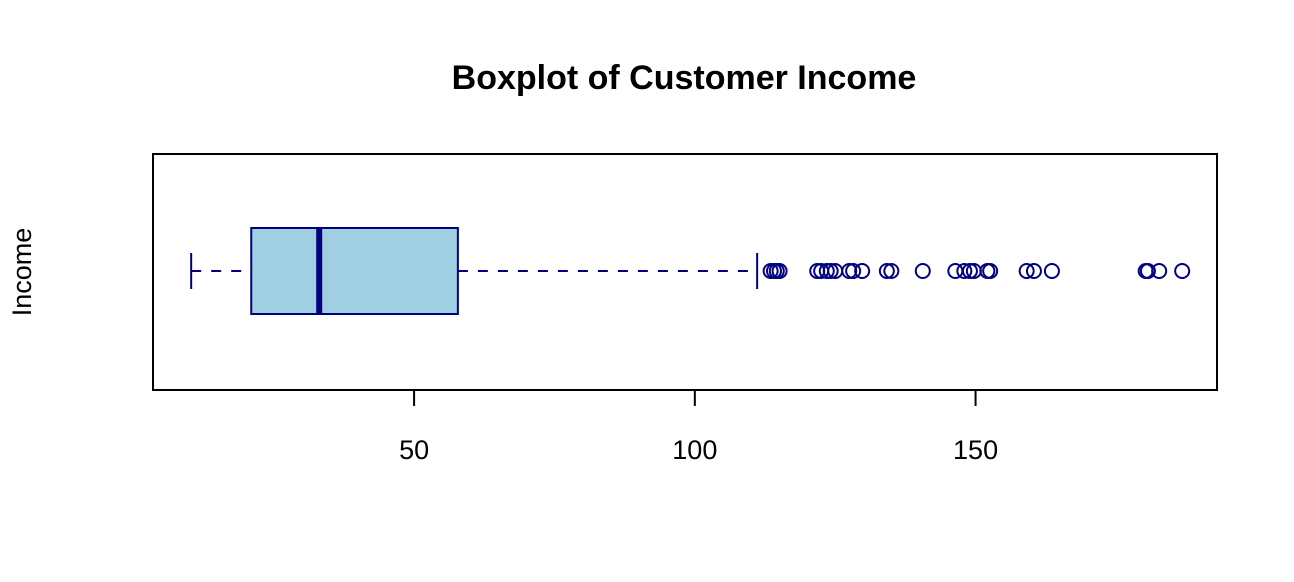  I want to click on x-axis: 50 100 150, so click(698, 427).